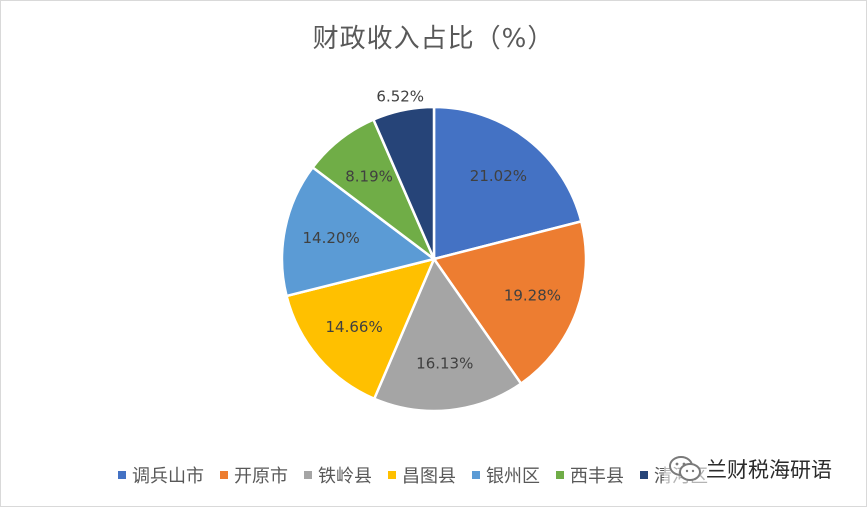  Describe the element at coordinates (498, 176) in the screenshot. I see `slice-data-label-1: 21.02%` at that location.